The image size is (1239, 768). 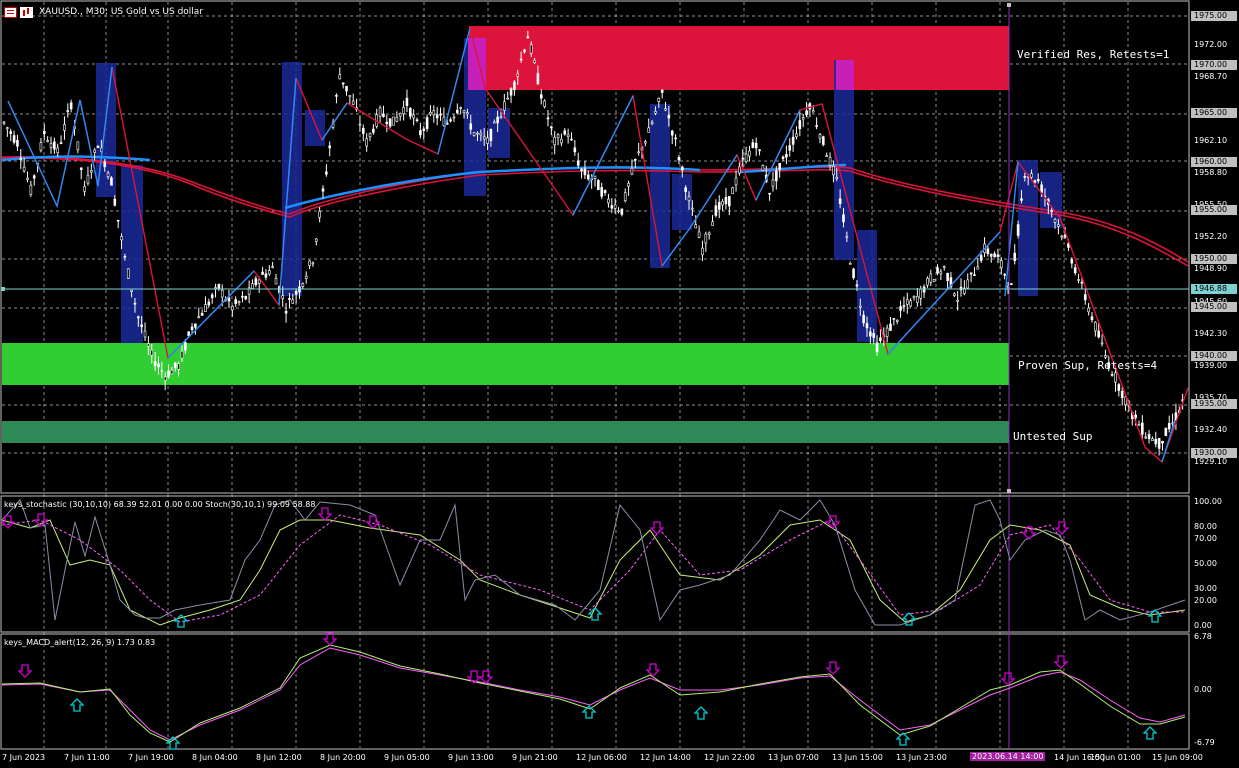 What do you see at coordinates (1053, 436) in the screenshot?
I see `untested-support-zone-label: Untested Sup` at bounding box center [1053, 436].